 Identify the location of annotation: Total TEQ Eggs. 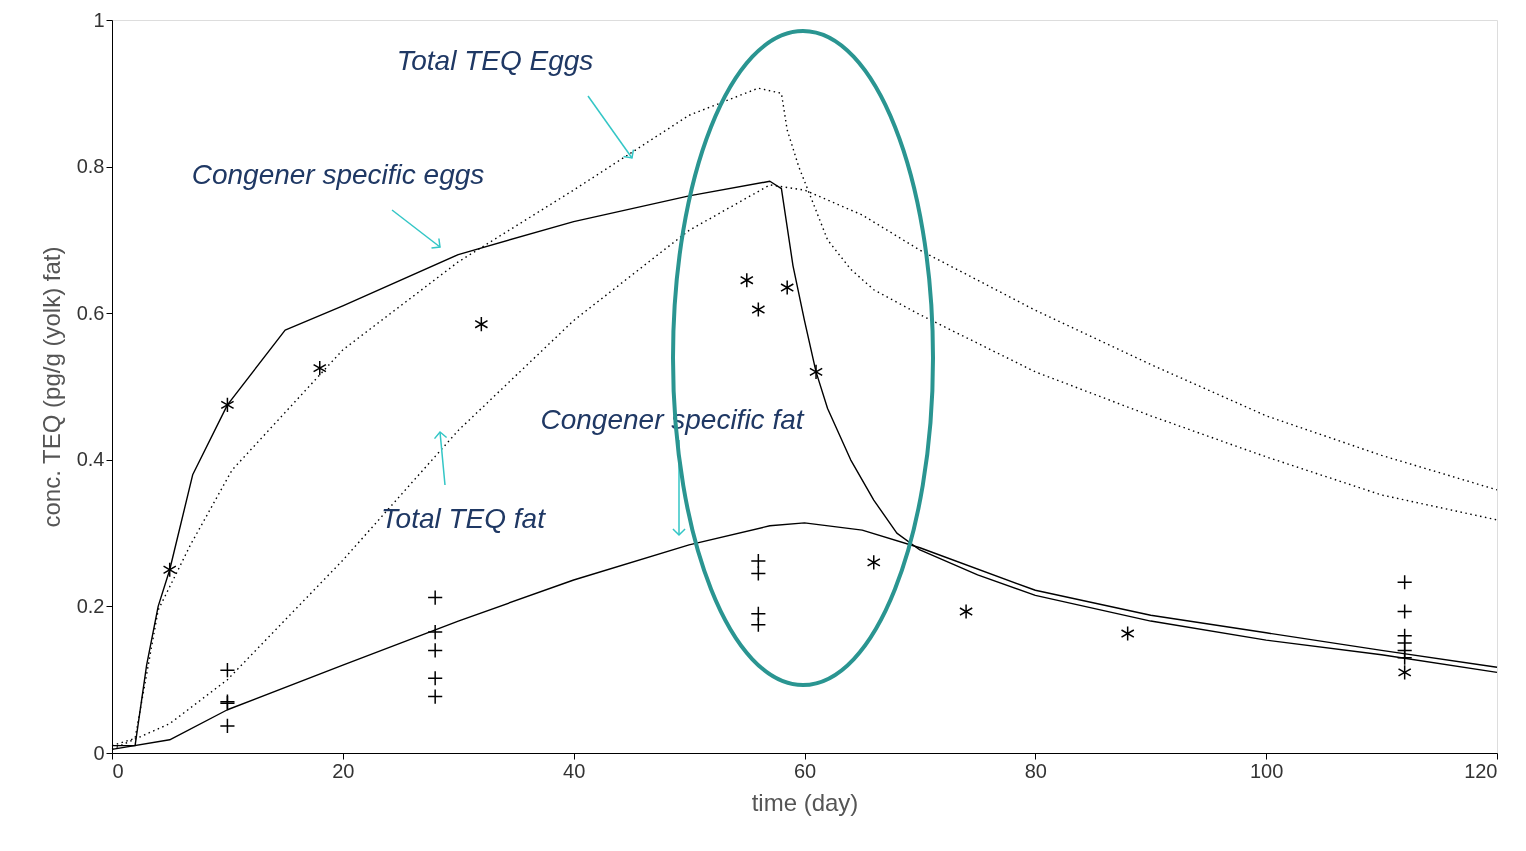
(495, 60).